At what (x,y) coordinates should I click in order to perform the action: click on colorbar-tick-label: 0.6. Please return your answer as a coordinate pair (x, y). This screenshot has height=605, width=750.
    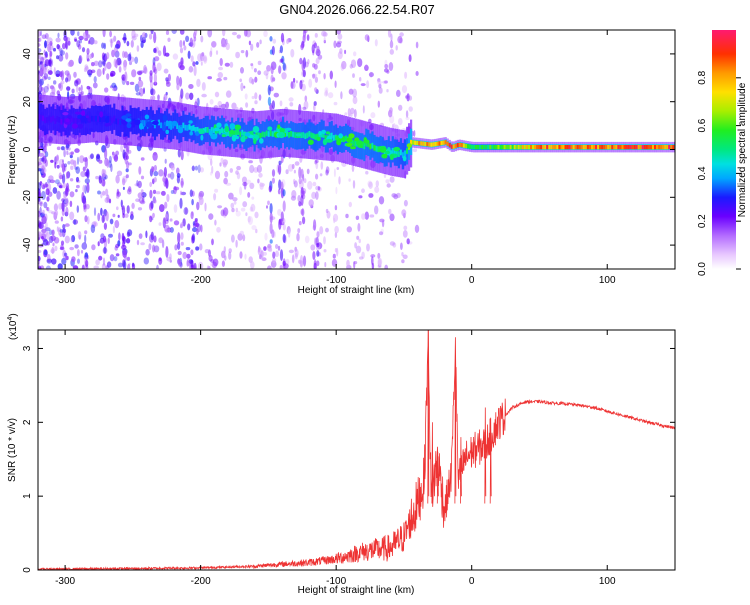
    Looking at the image, I should click on (702, 125).